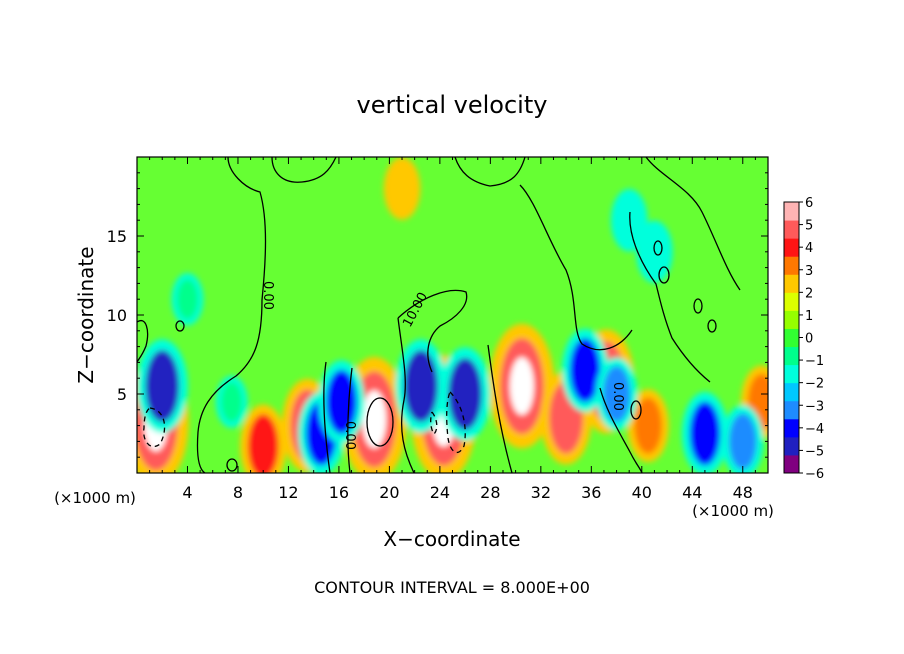  Describe the element at coordinates (451, 539) in the screenshot. I see `x-axis-label: X−coordinate` at that location.